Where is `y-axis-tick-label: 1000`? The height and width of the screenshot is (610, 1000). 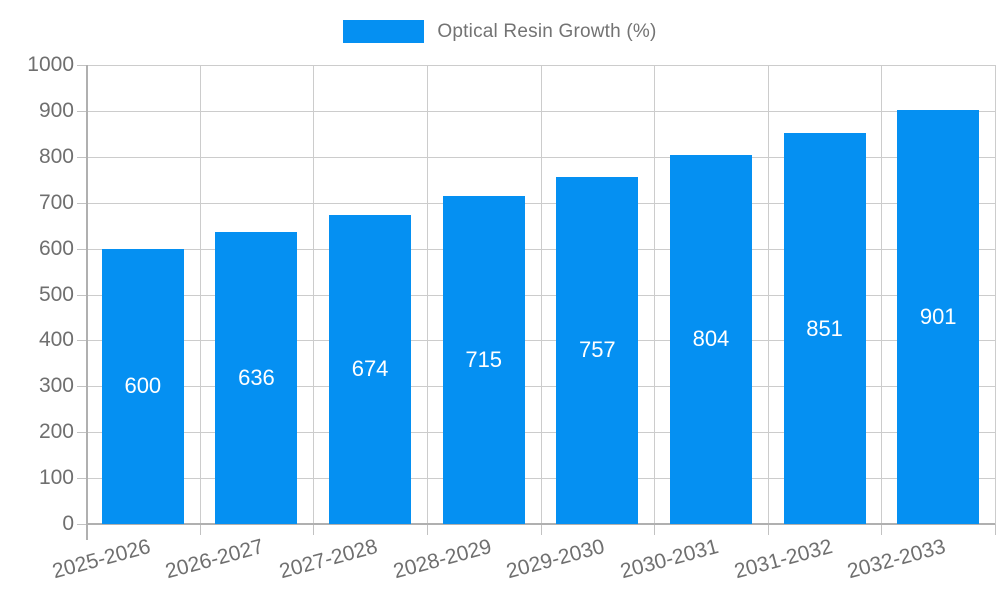
y-axis-tick-label: 1000 is located at coordinates (50, 64).